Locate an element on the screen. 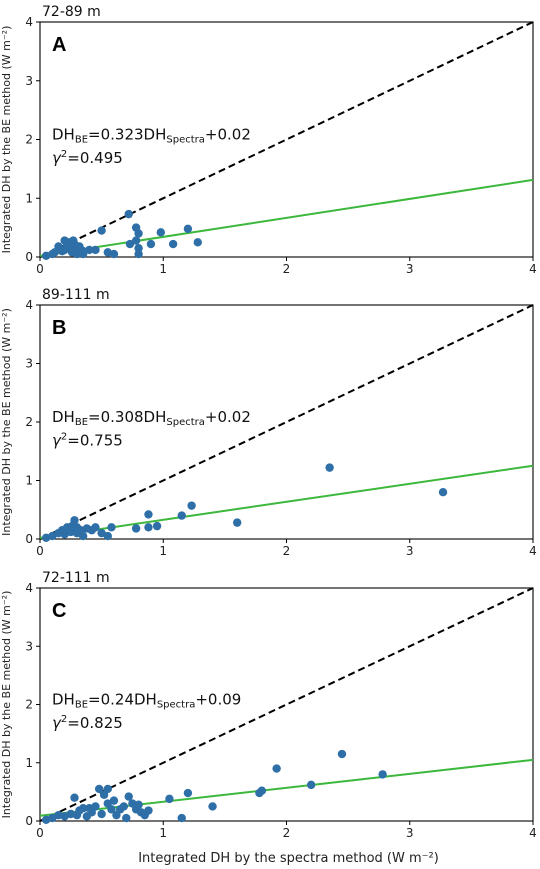  panel-letter: B is located at coordinates (59, 328).